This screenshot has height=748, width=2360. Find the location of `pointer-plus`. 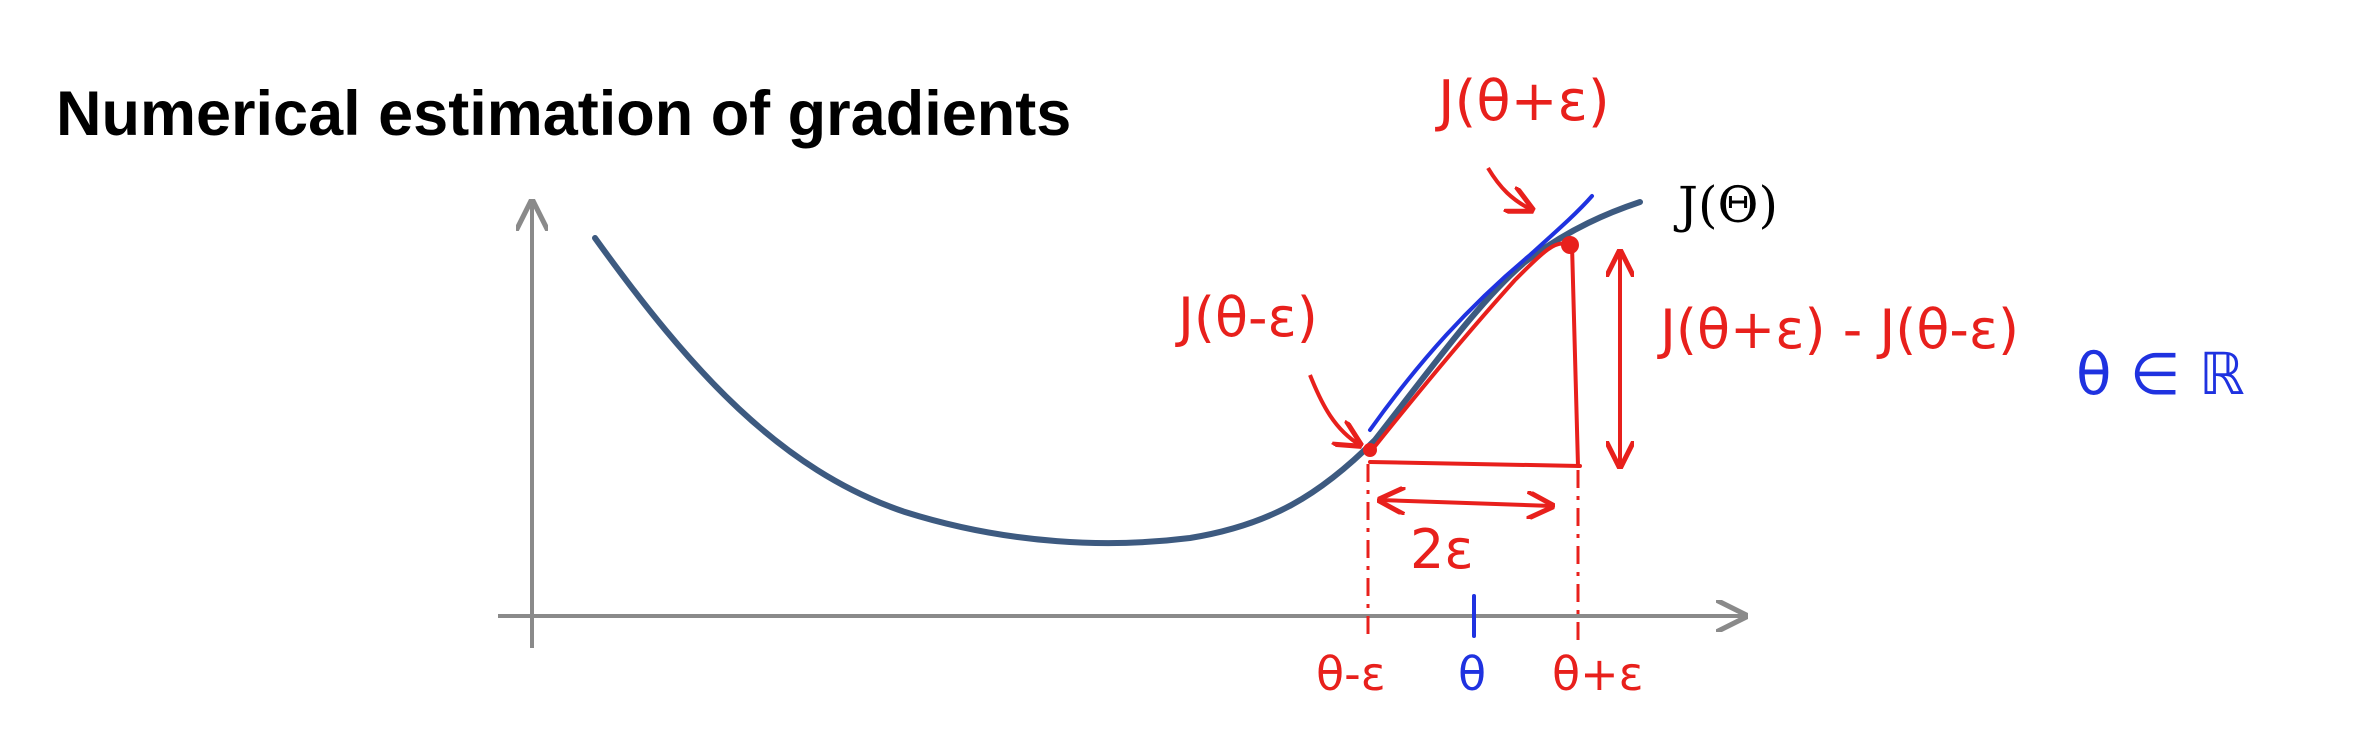

pointer-plus is located at coordinates (1509, 188).